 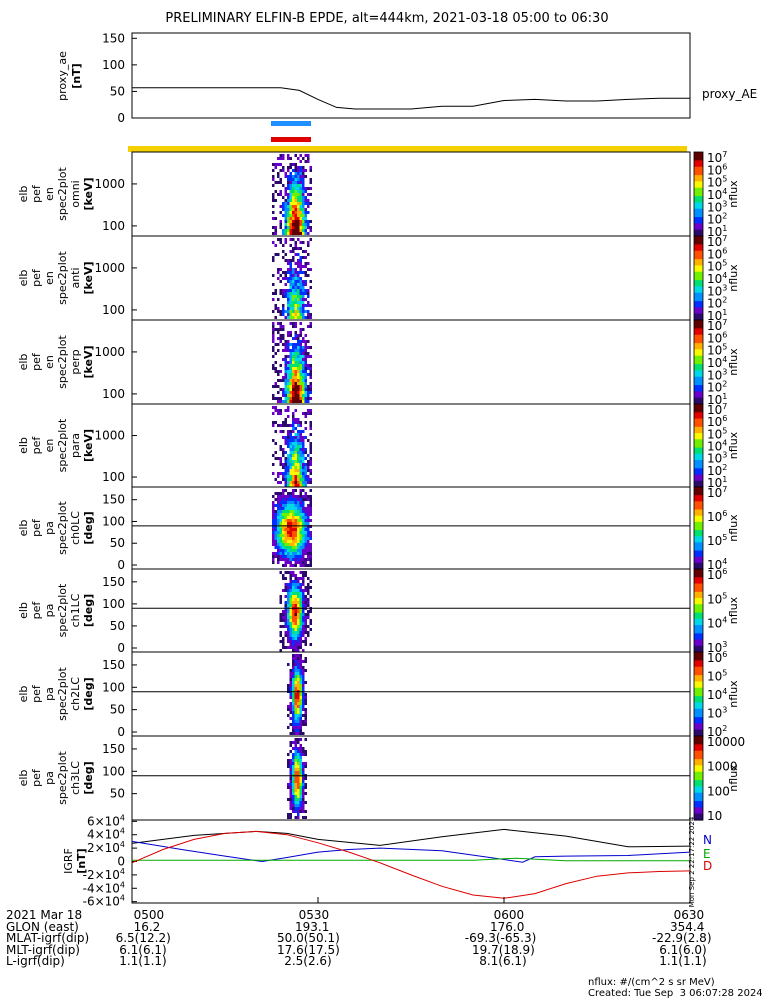 I want to click on colorbar-tick: 102, so click(x=717, y=731).